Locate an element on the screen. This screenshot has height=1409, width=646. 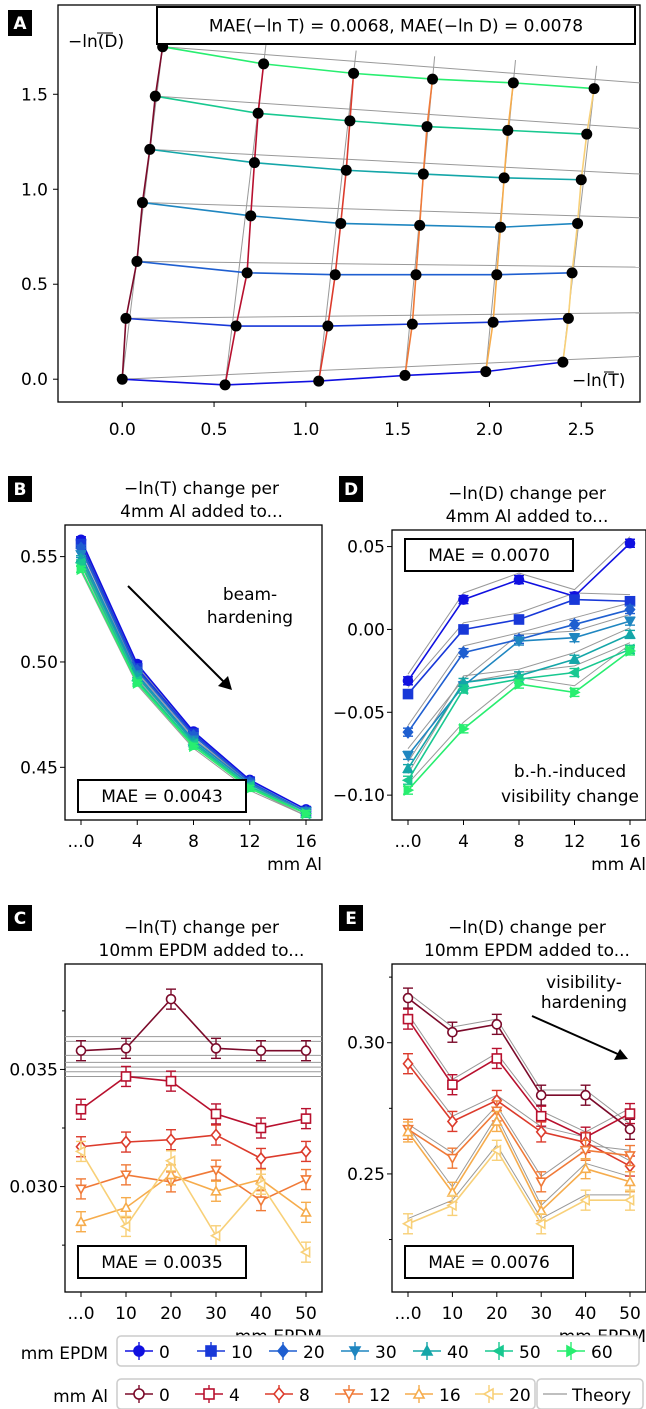
y-tick-label: 0.035 is located at coordinates (33, 1070).